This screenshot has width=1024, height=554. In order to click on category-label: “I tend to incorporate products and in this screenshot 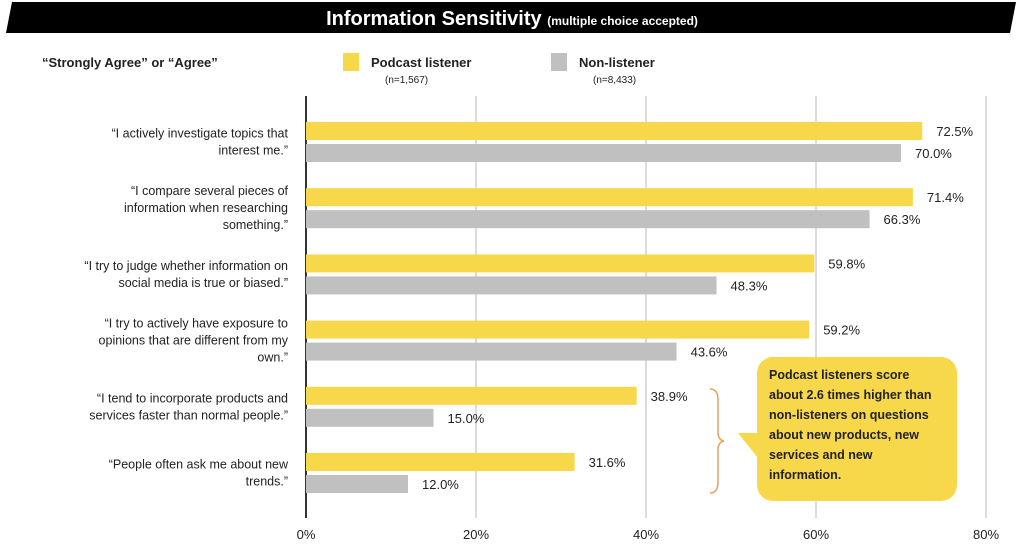, I will do `click(192, 398)`.